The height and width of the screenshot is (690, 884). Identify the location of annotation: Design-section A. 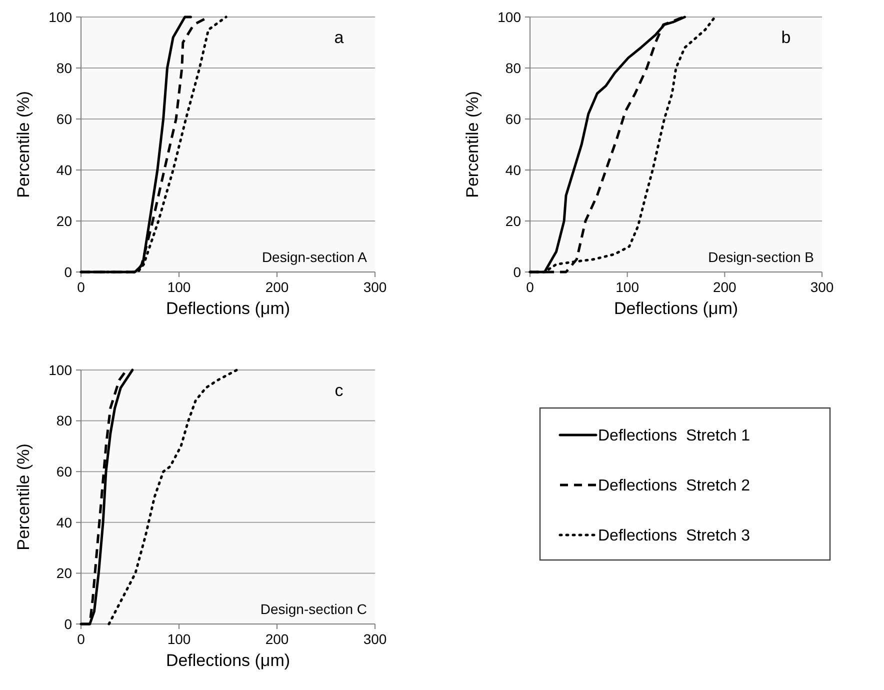
(315, 257).